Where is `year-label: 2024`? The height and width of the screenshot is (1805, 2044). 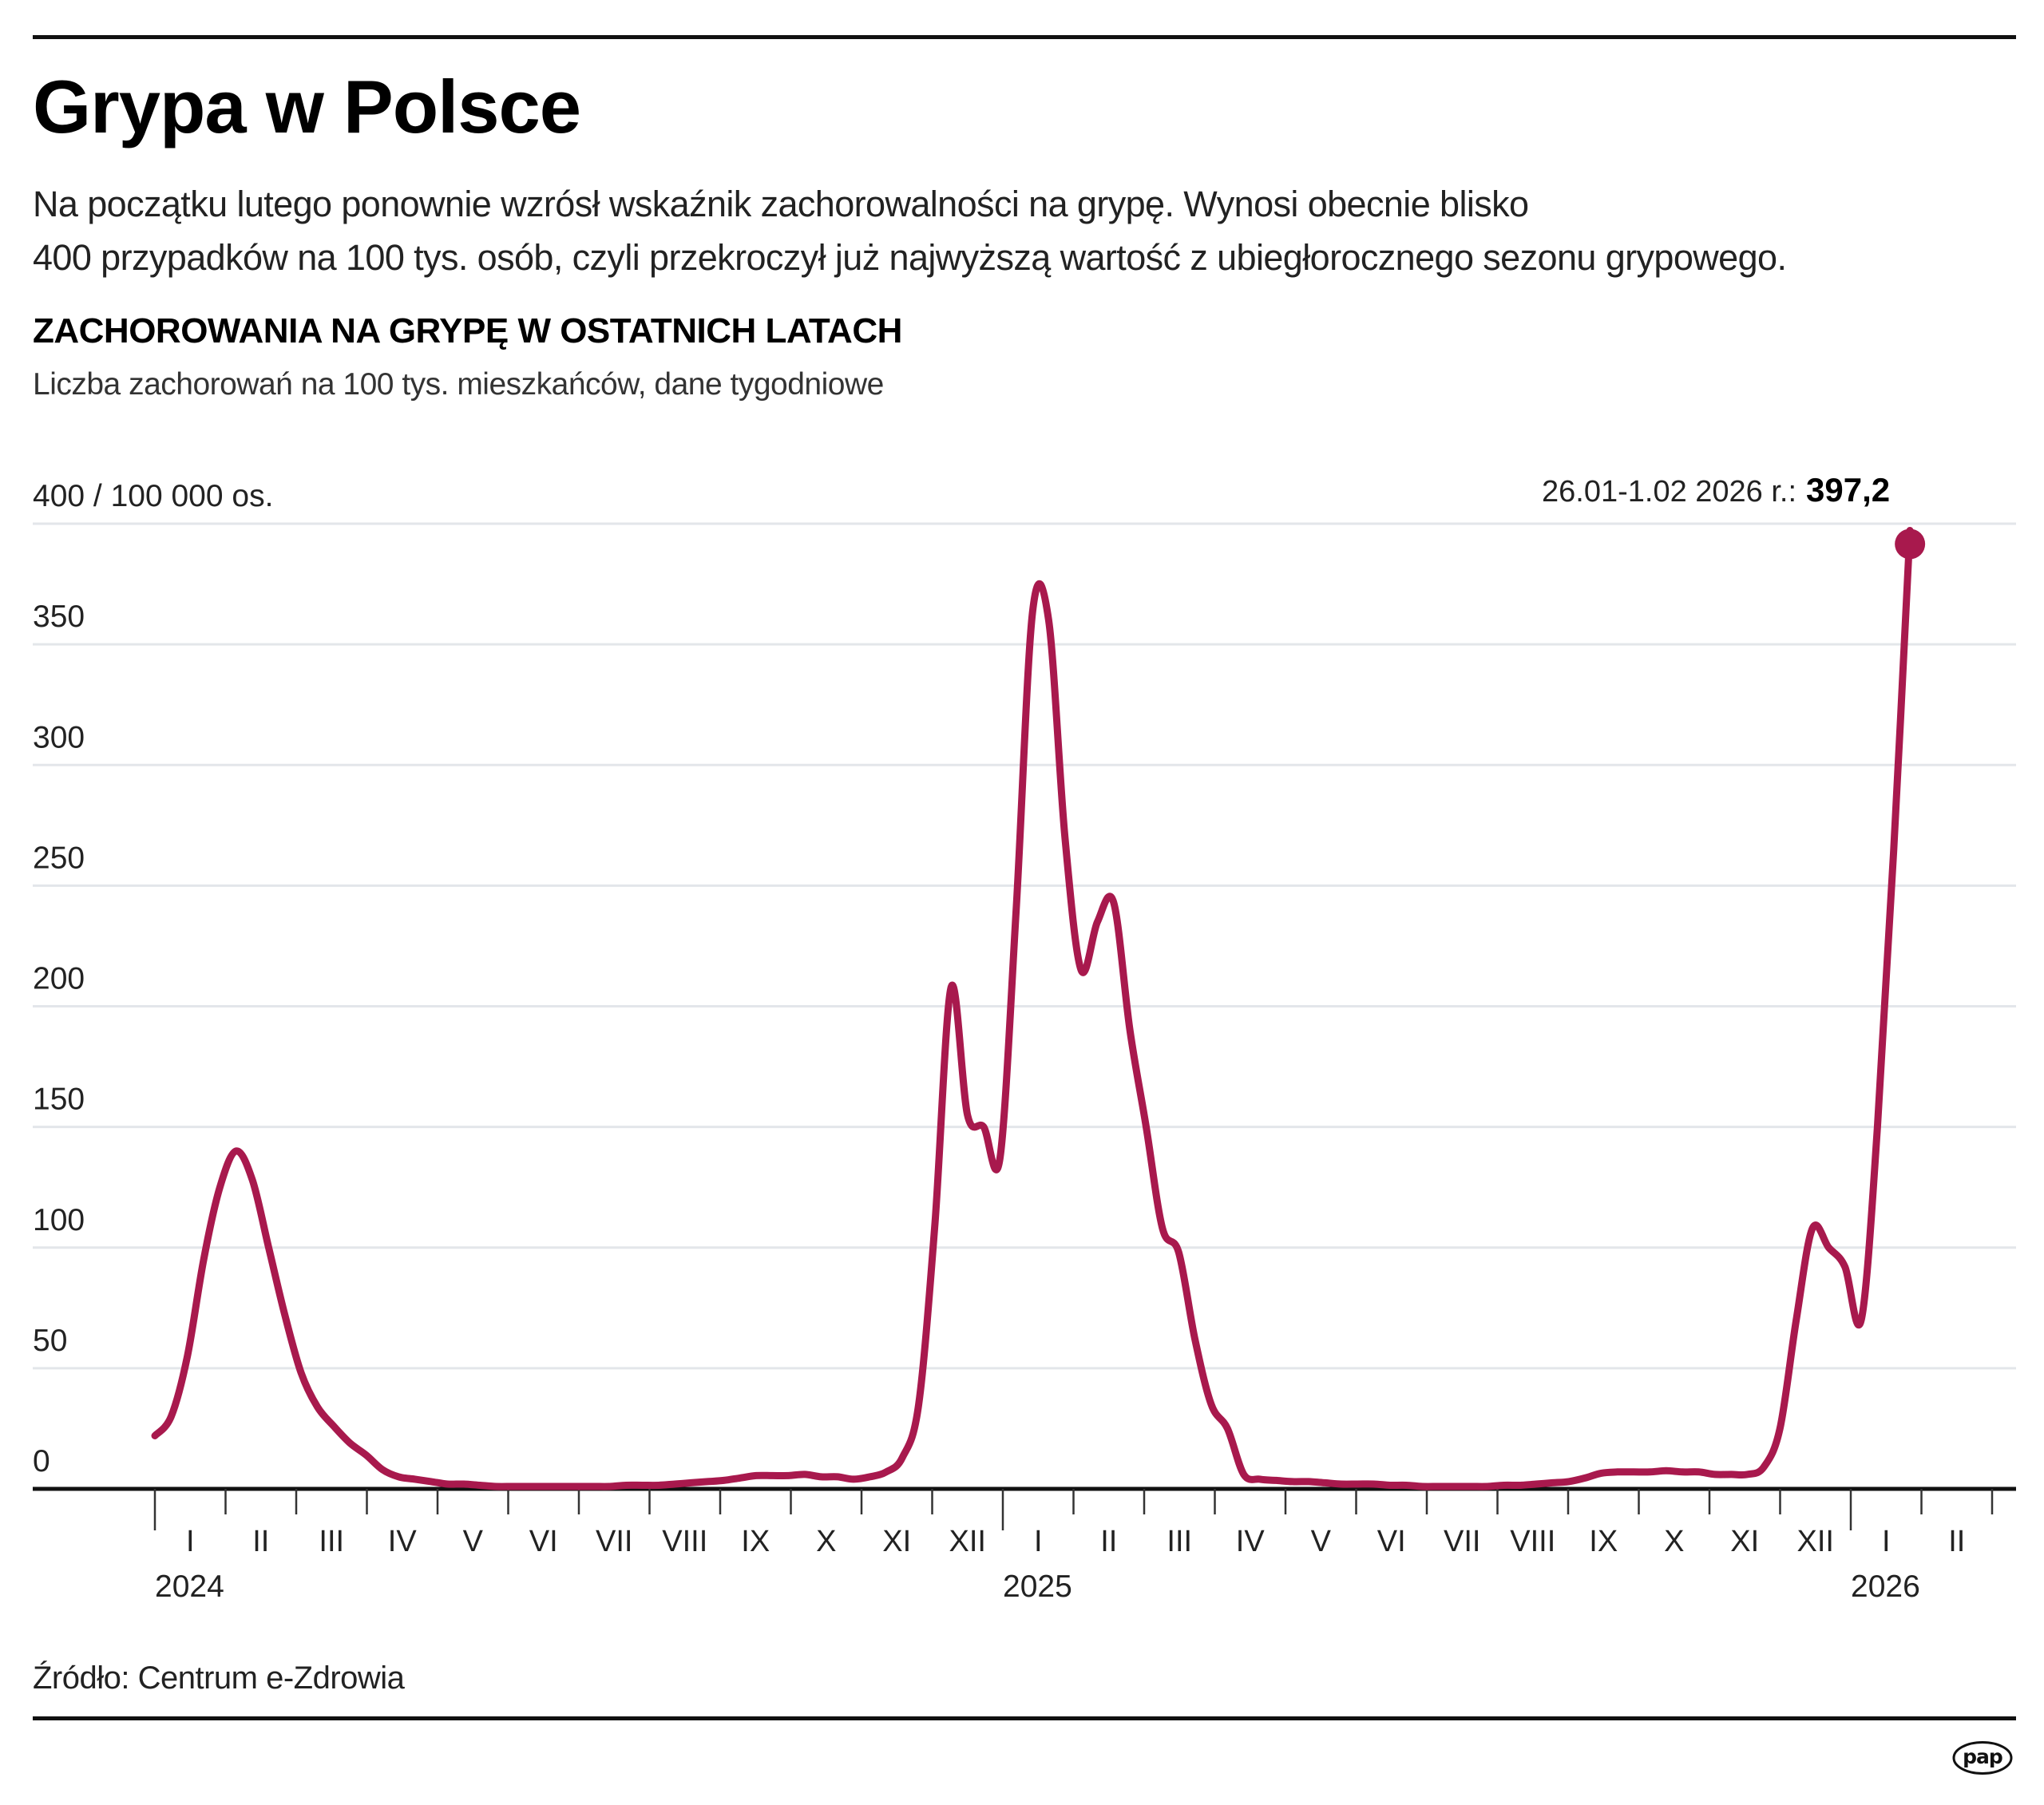
year-label: 2024 is located at coordinates (189, 1586).